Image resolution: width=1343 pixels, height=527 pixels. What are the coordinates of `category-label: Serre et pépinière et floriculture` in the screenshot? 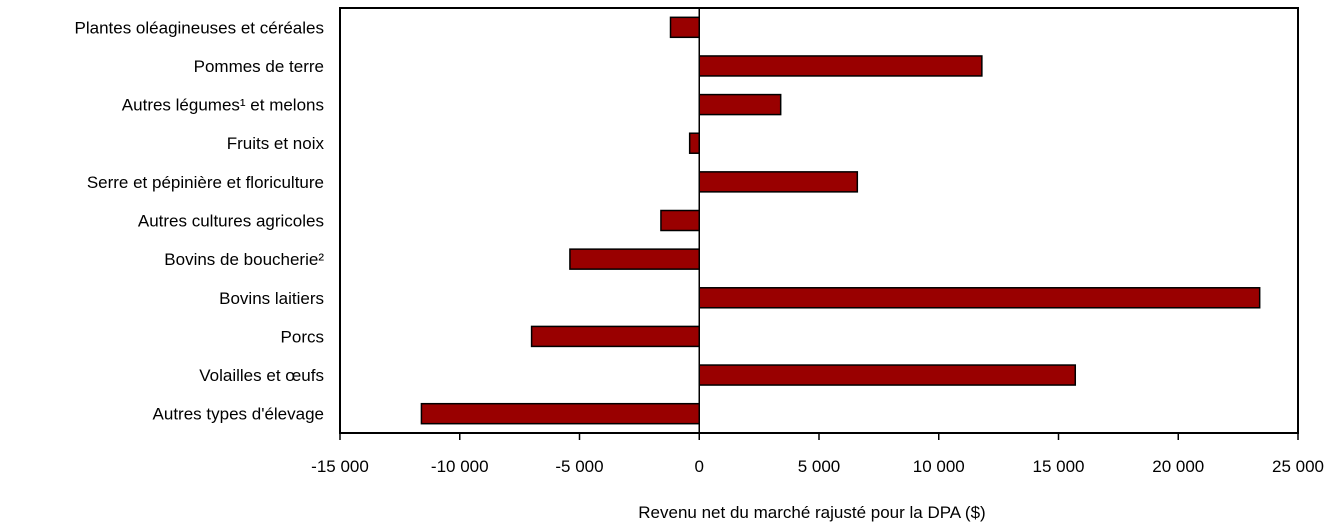 It's located at (205, 182).